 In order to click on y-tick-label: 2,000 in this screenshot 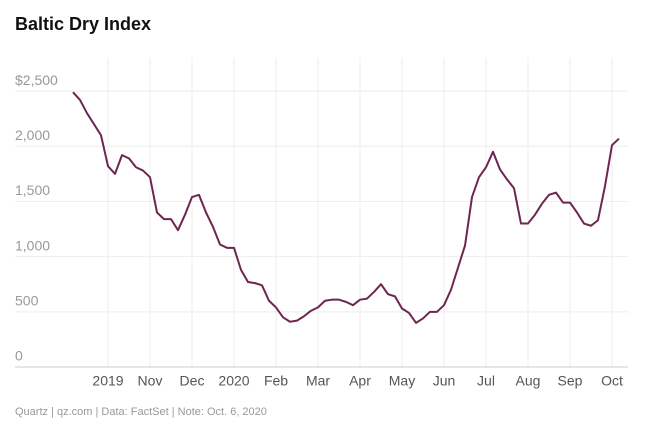, I will do `click(32, 135)`.